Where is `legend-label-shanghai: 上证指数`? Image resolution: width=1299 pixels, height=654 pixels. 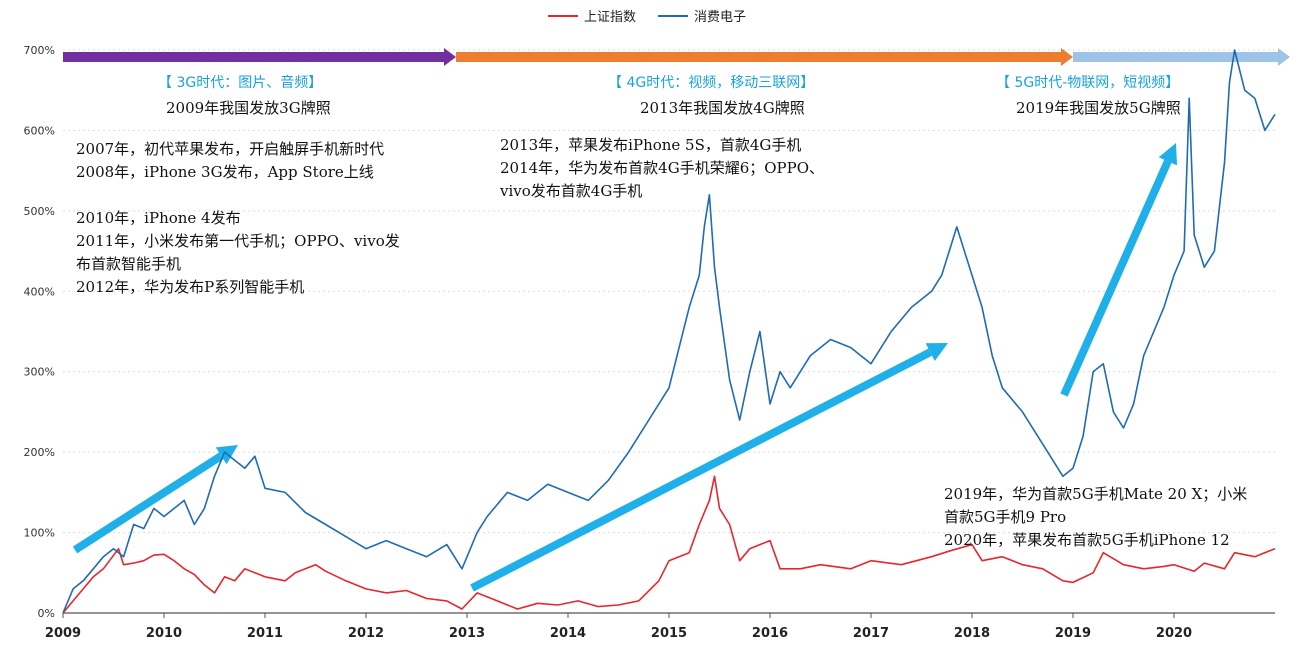
legend-label-shanghai: 上证指数 is located at coordinates (610, 17).